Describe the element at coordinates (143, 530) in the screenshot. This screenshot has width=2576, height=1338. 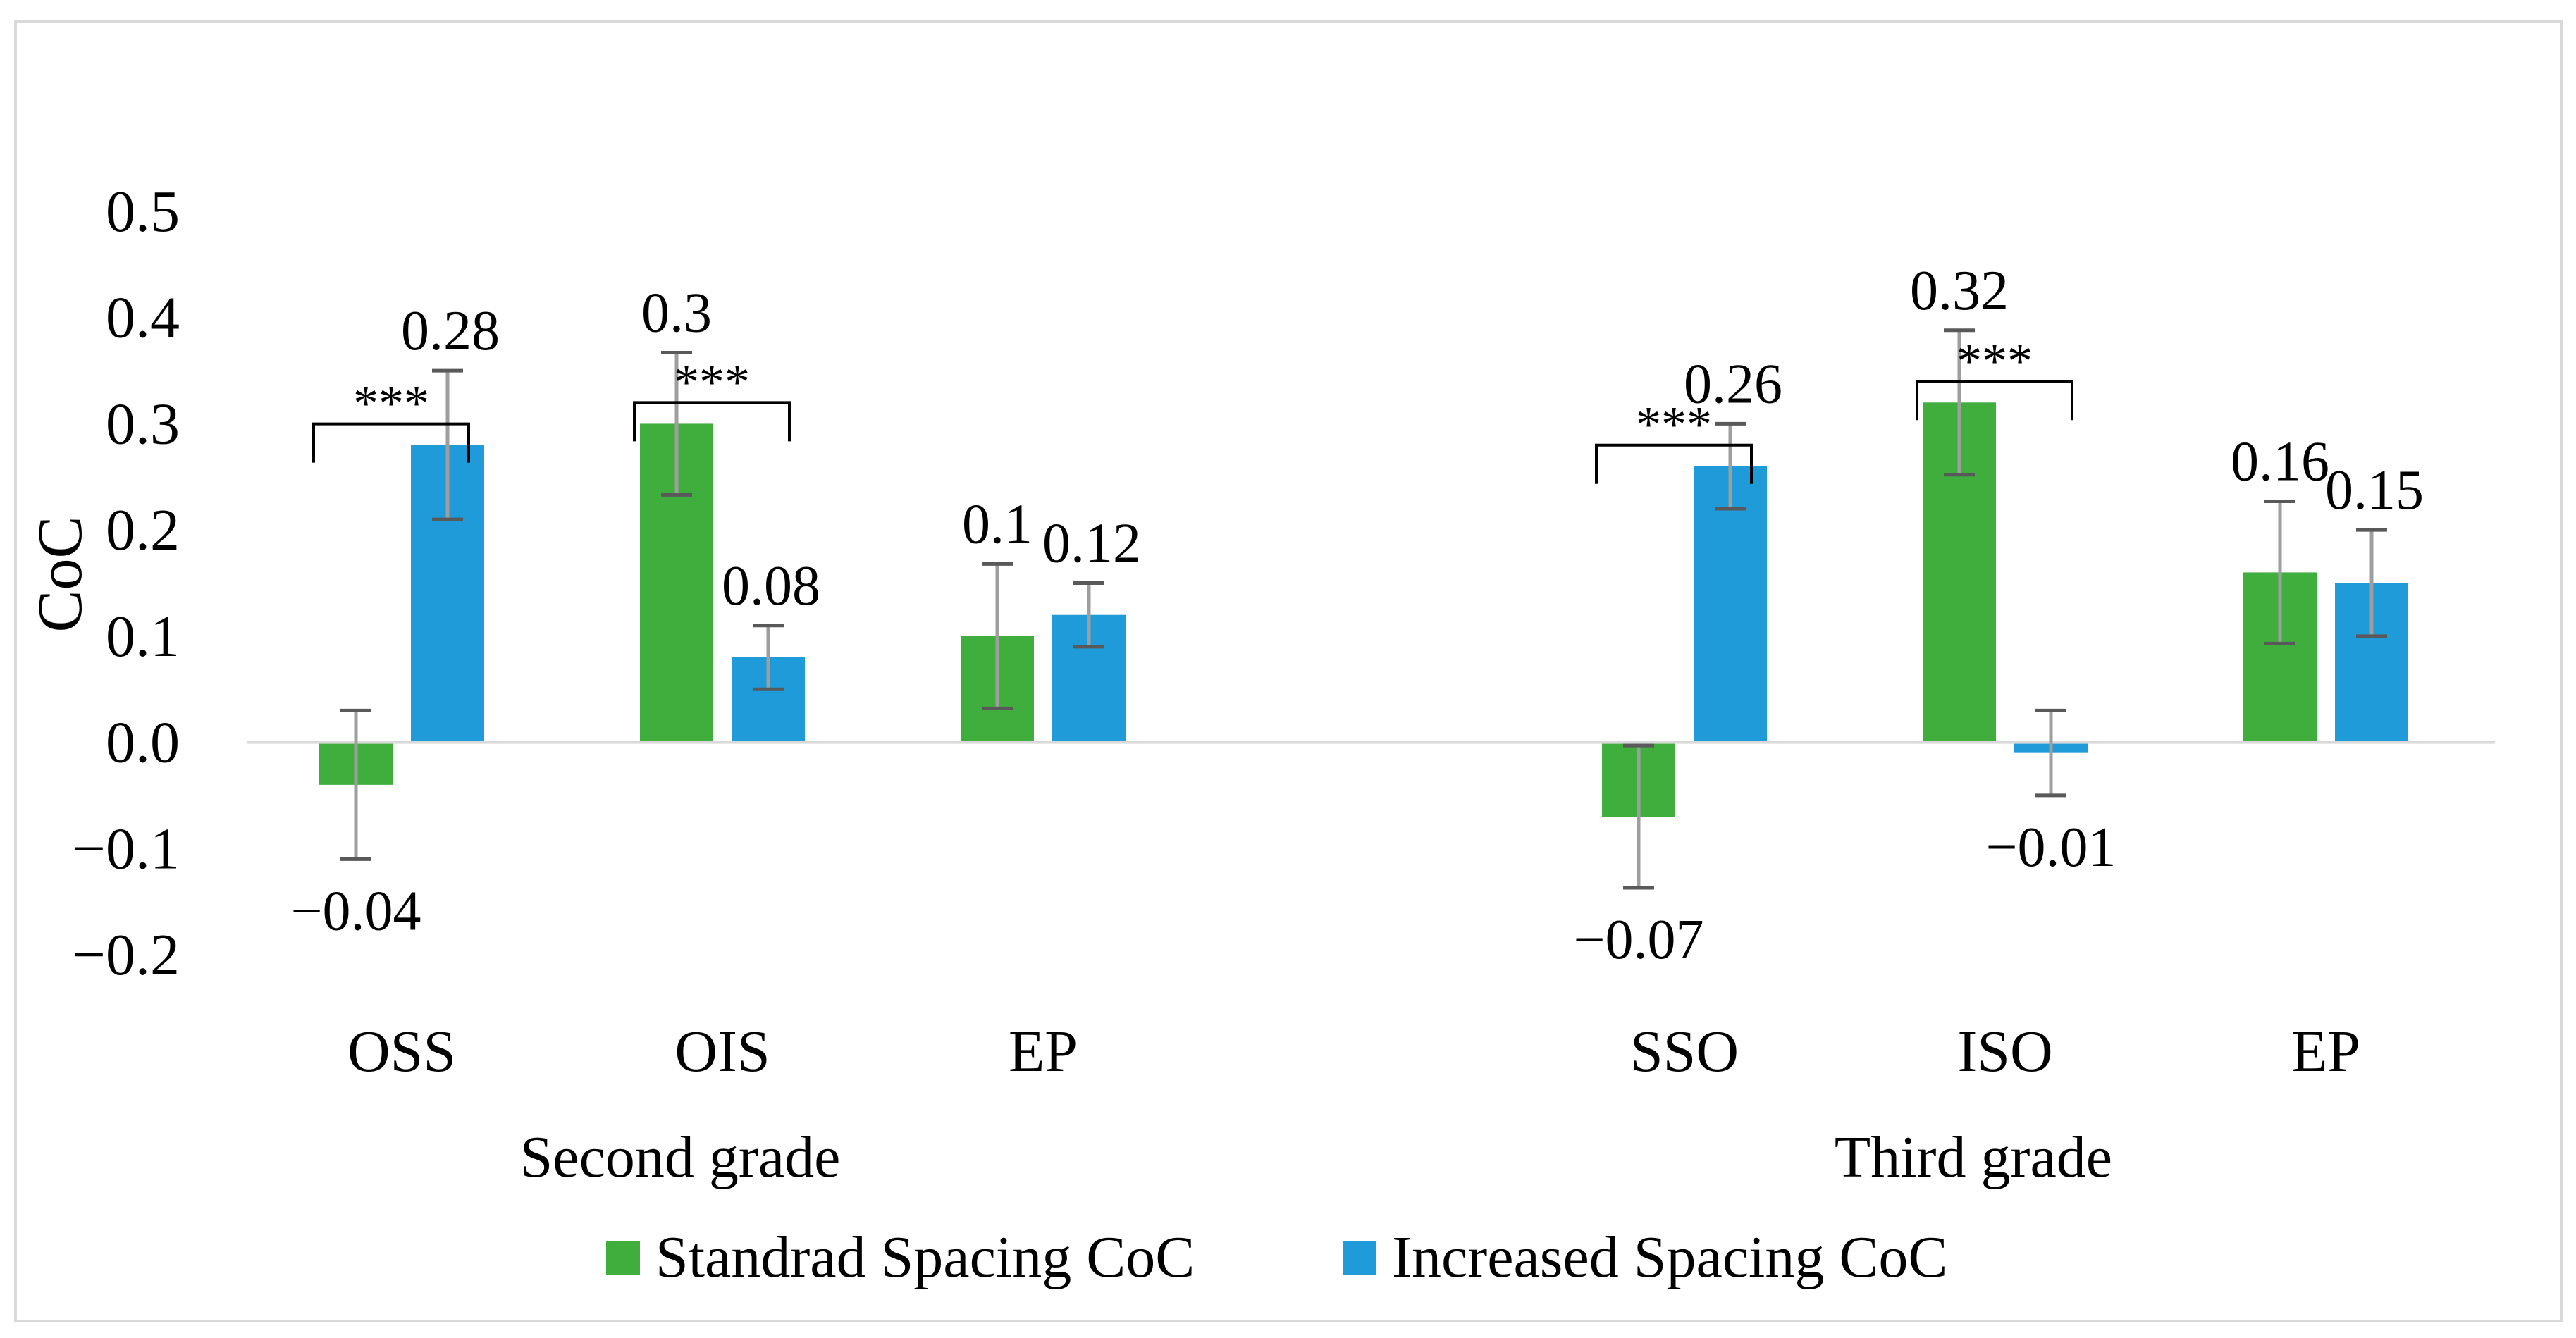
I see `y-tick-label: 0.2` at that location.